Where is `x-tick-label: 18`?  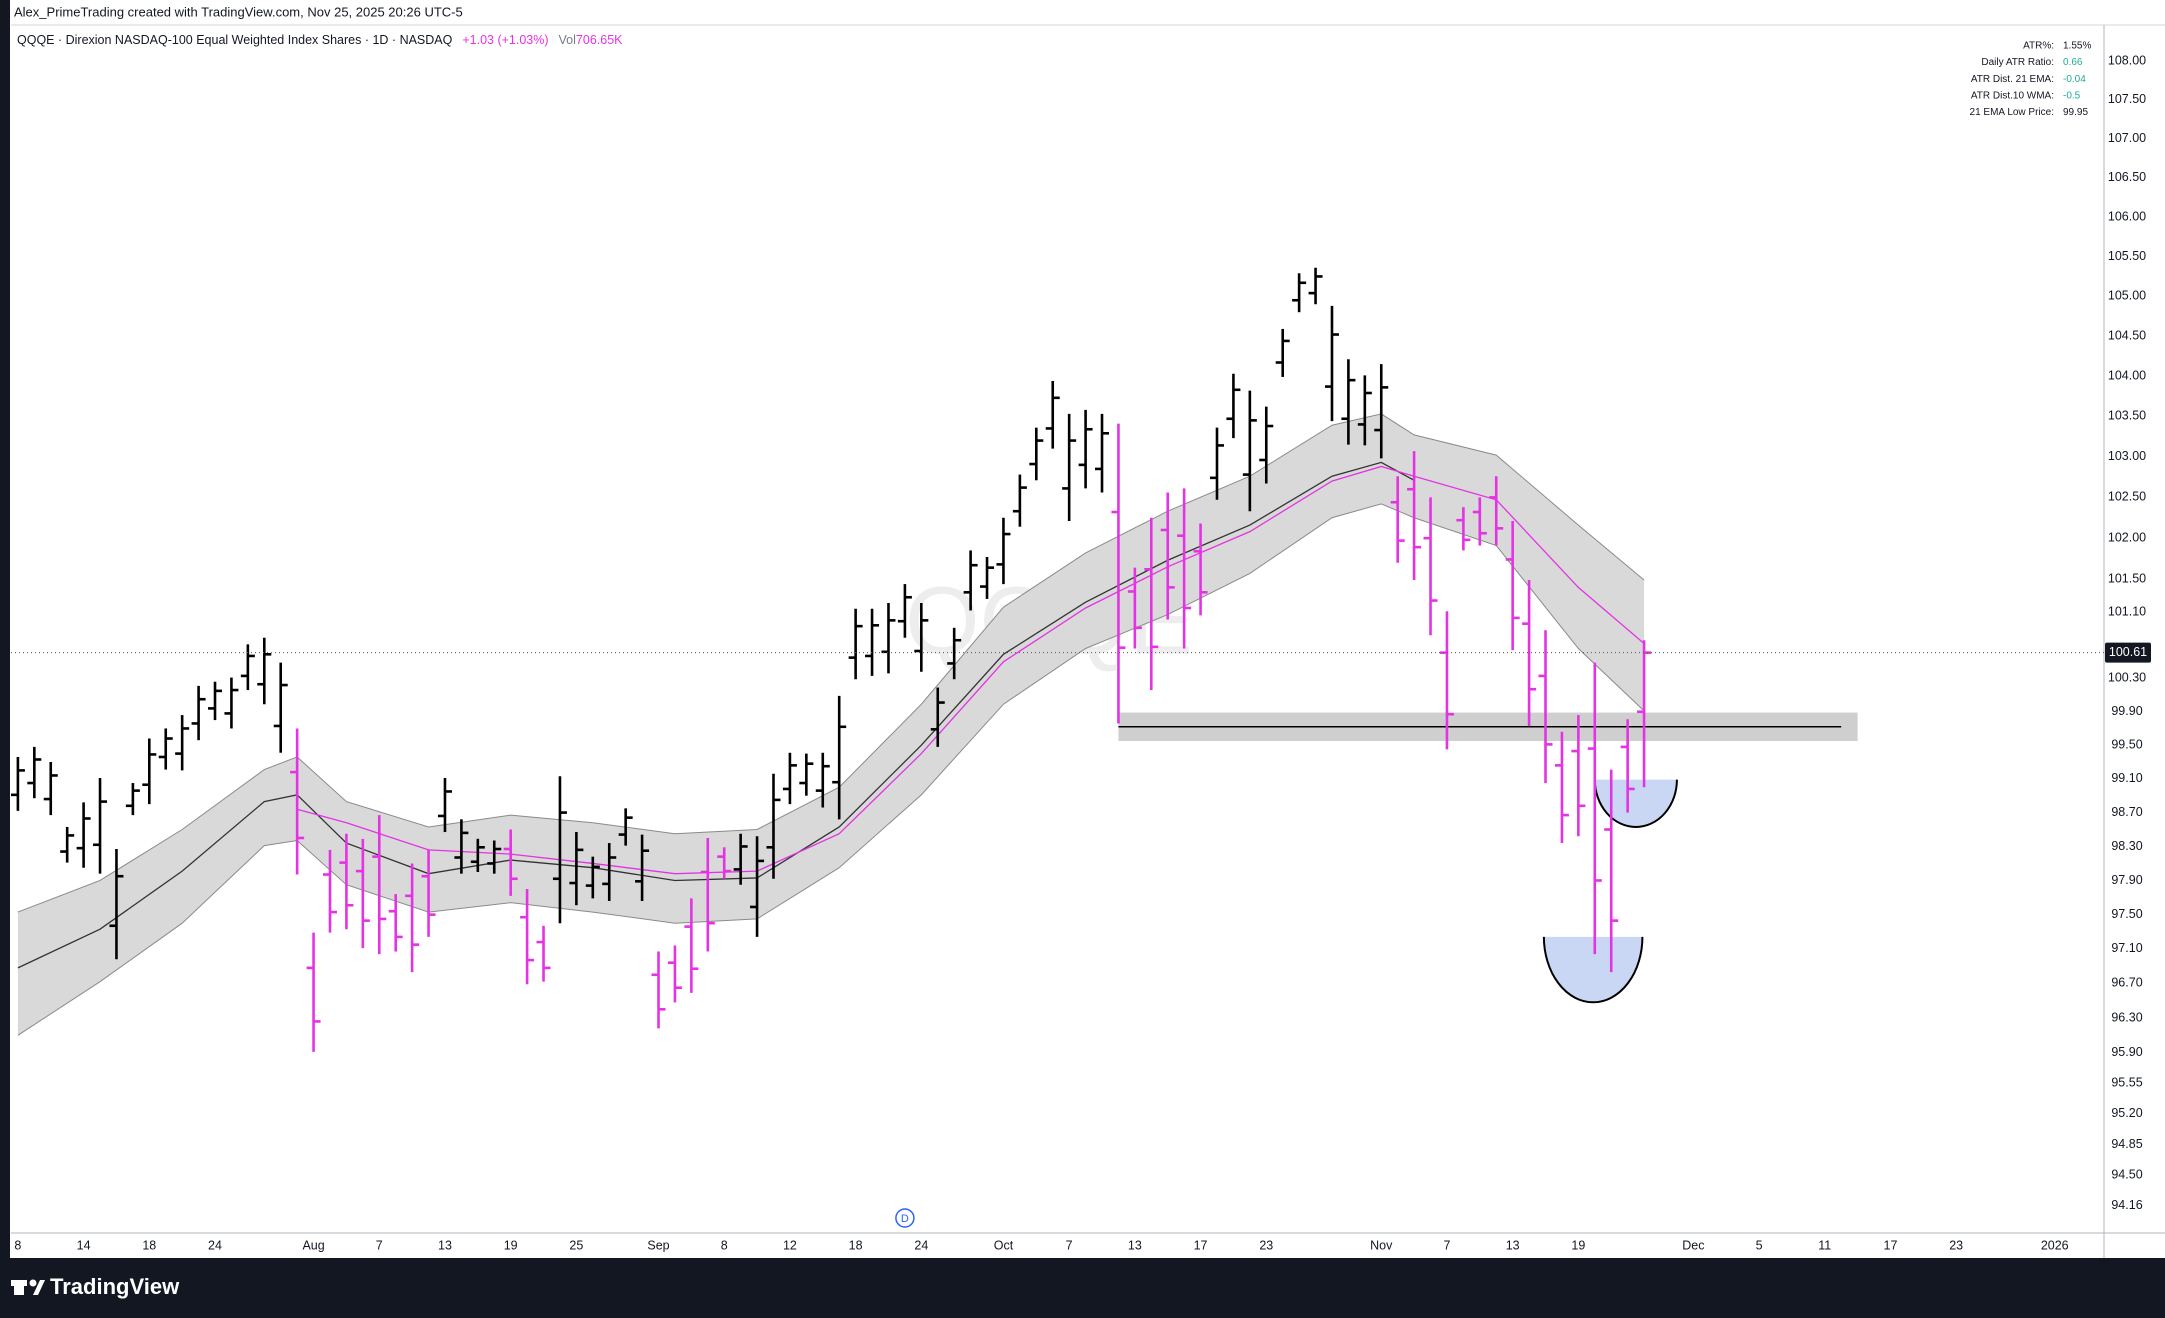 x-tick-label: 18 is located at coordinates (149, 1245).